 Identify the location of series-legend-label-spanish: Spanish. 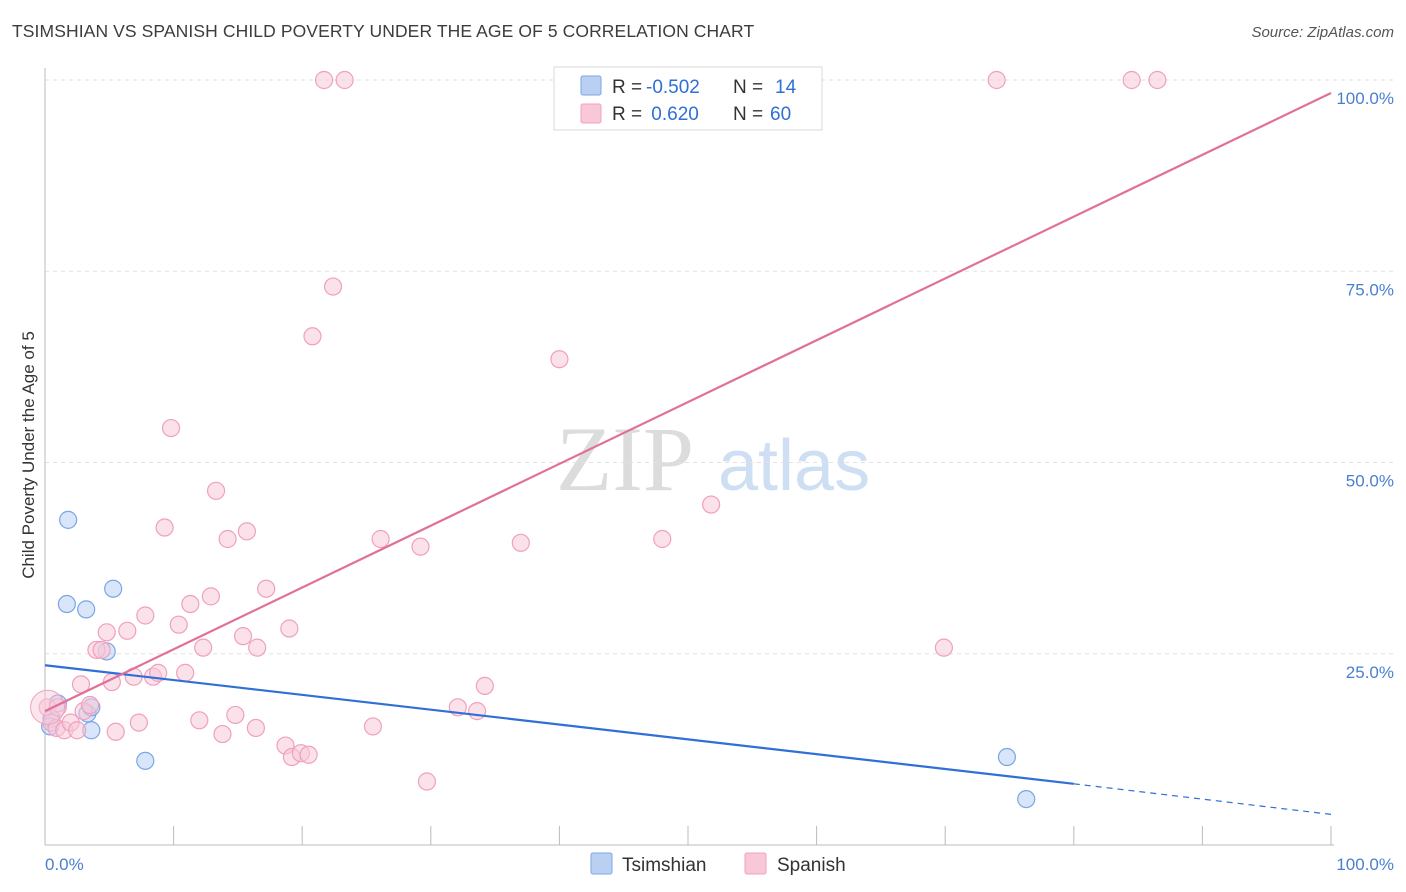
(811, 865).